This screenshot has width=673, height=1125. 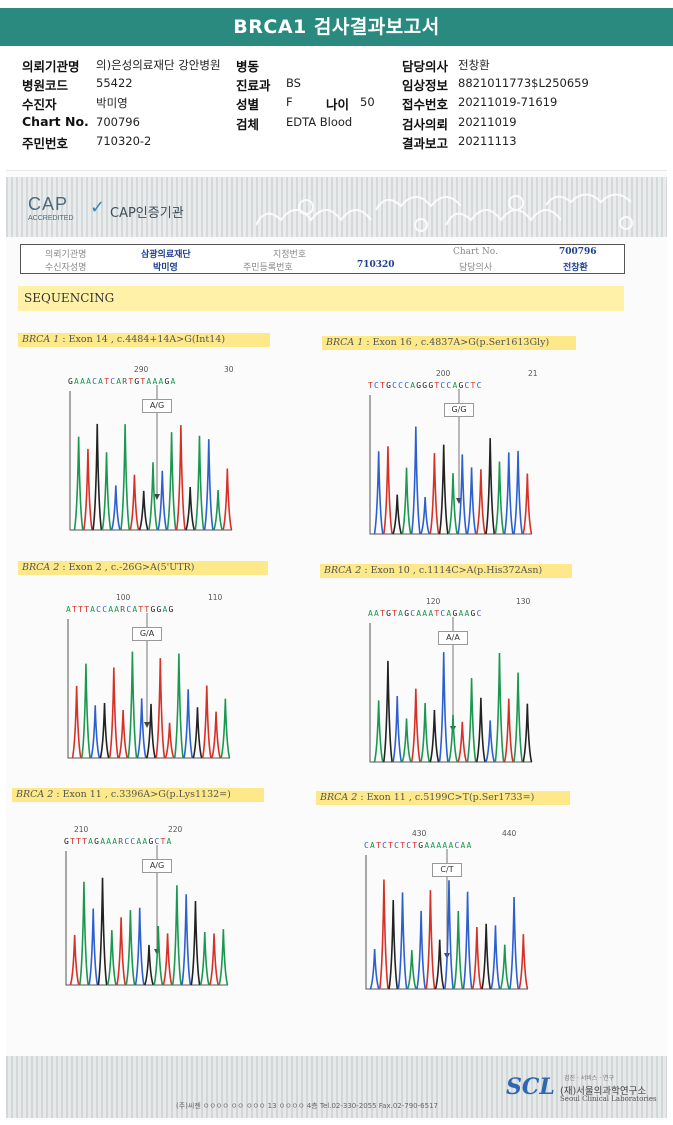 I want to click on swirl-pattern, so click(x=444, y=212).